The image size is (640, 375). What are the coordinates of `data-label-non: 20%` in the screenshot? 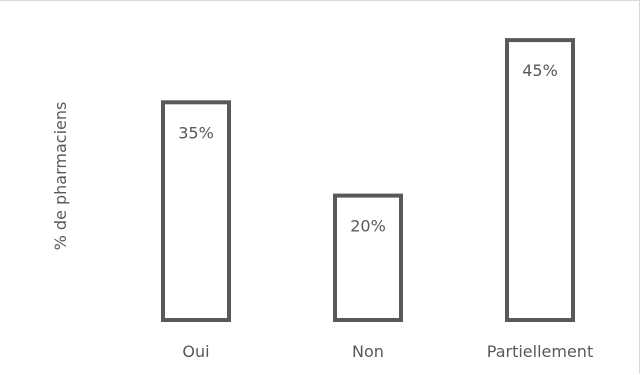 It's located at (368, 226).